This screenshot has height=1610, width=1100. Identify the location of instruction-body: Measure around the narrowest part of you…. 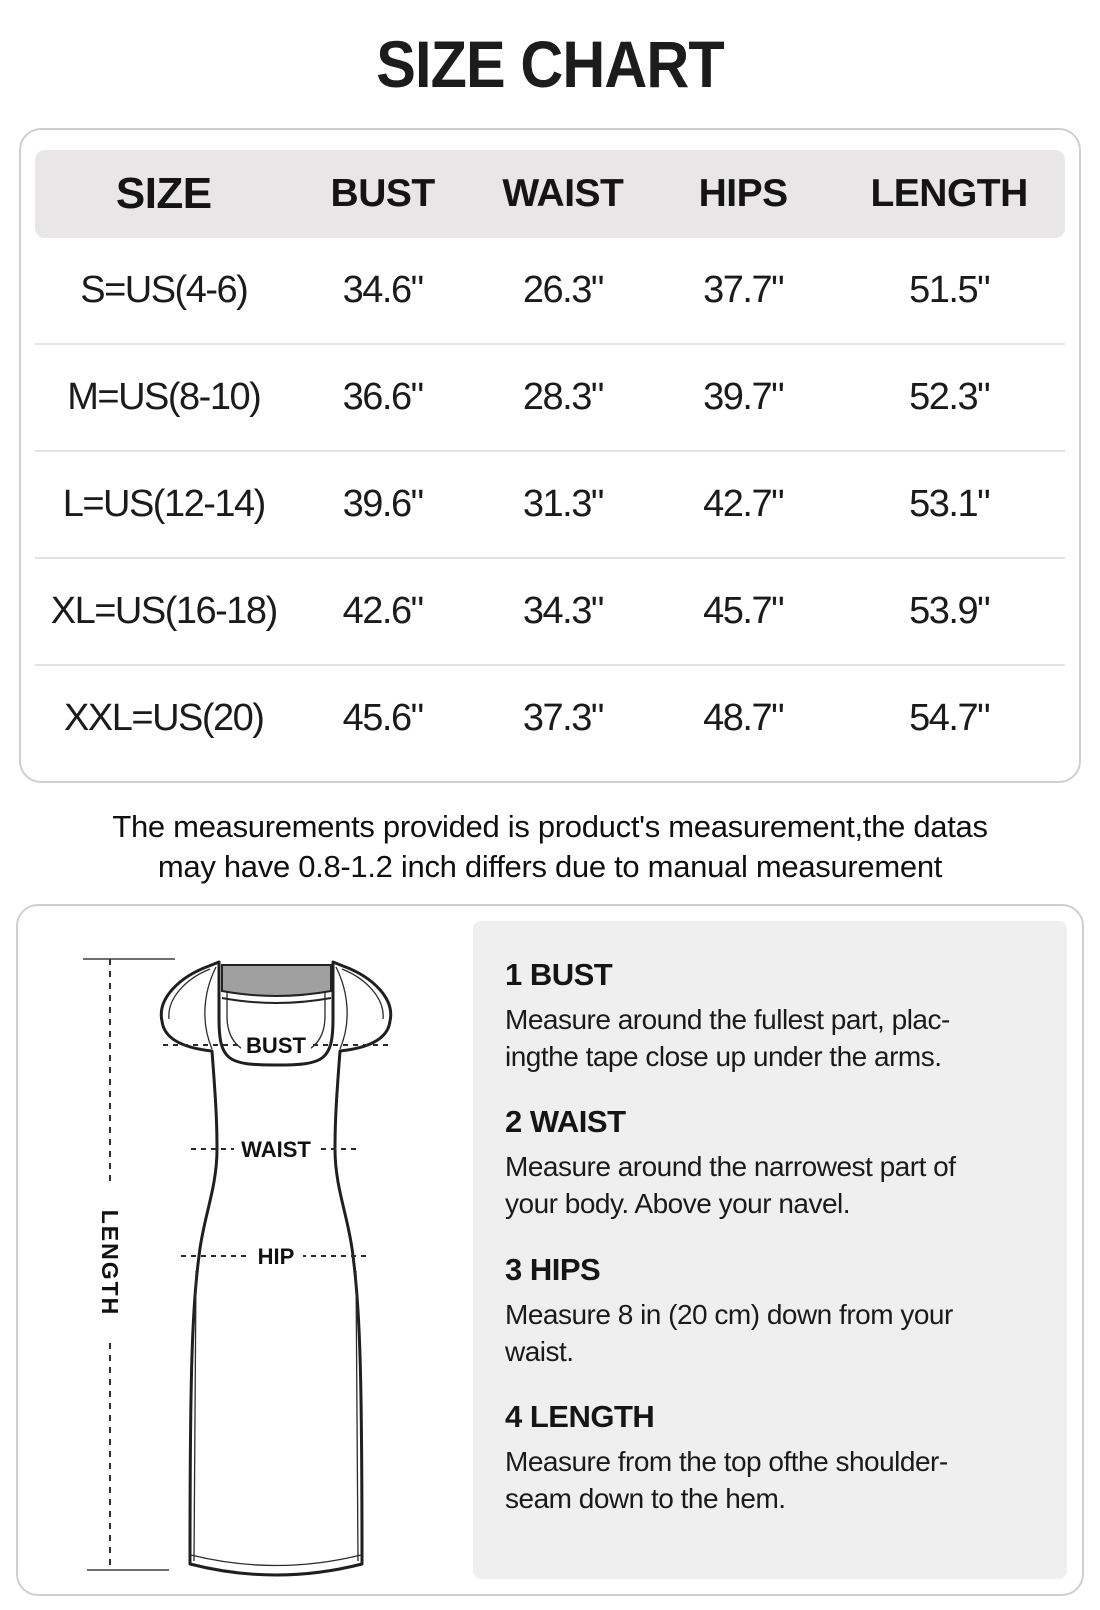
(730, 1185).